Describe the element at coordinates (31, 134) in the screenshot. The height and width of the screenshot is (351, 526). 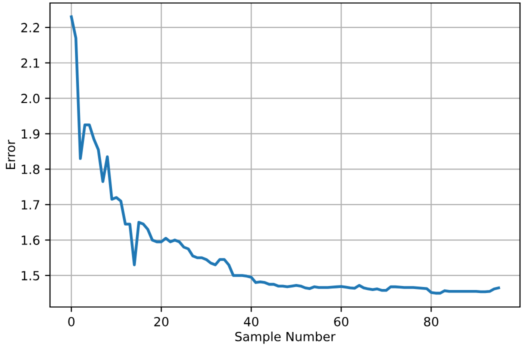
I see `y-tick-label: 1.9` at that location.